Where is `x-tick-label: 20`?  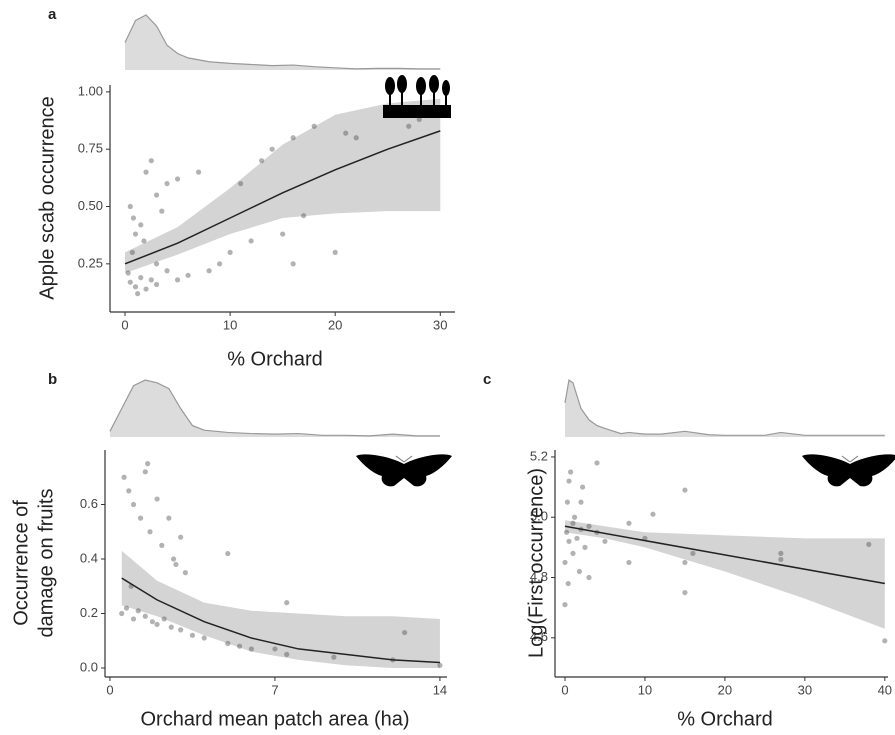
x-tick-label: 20 is located at coordinates (725, 689).